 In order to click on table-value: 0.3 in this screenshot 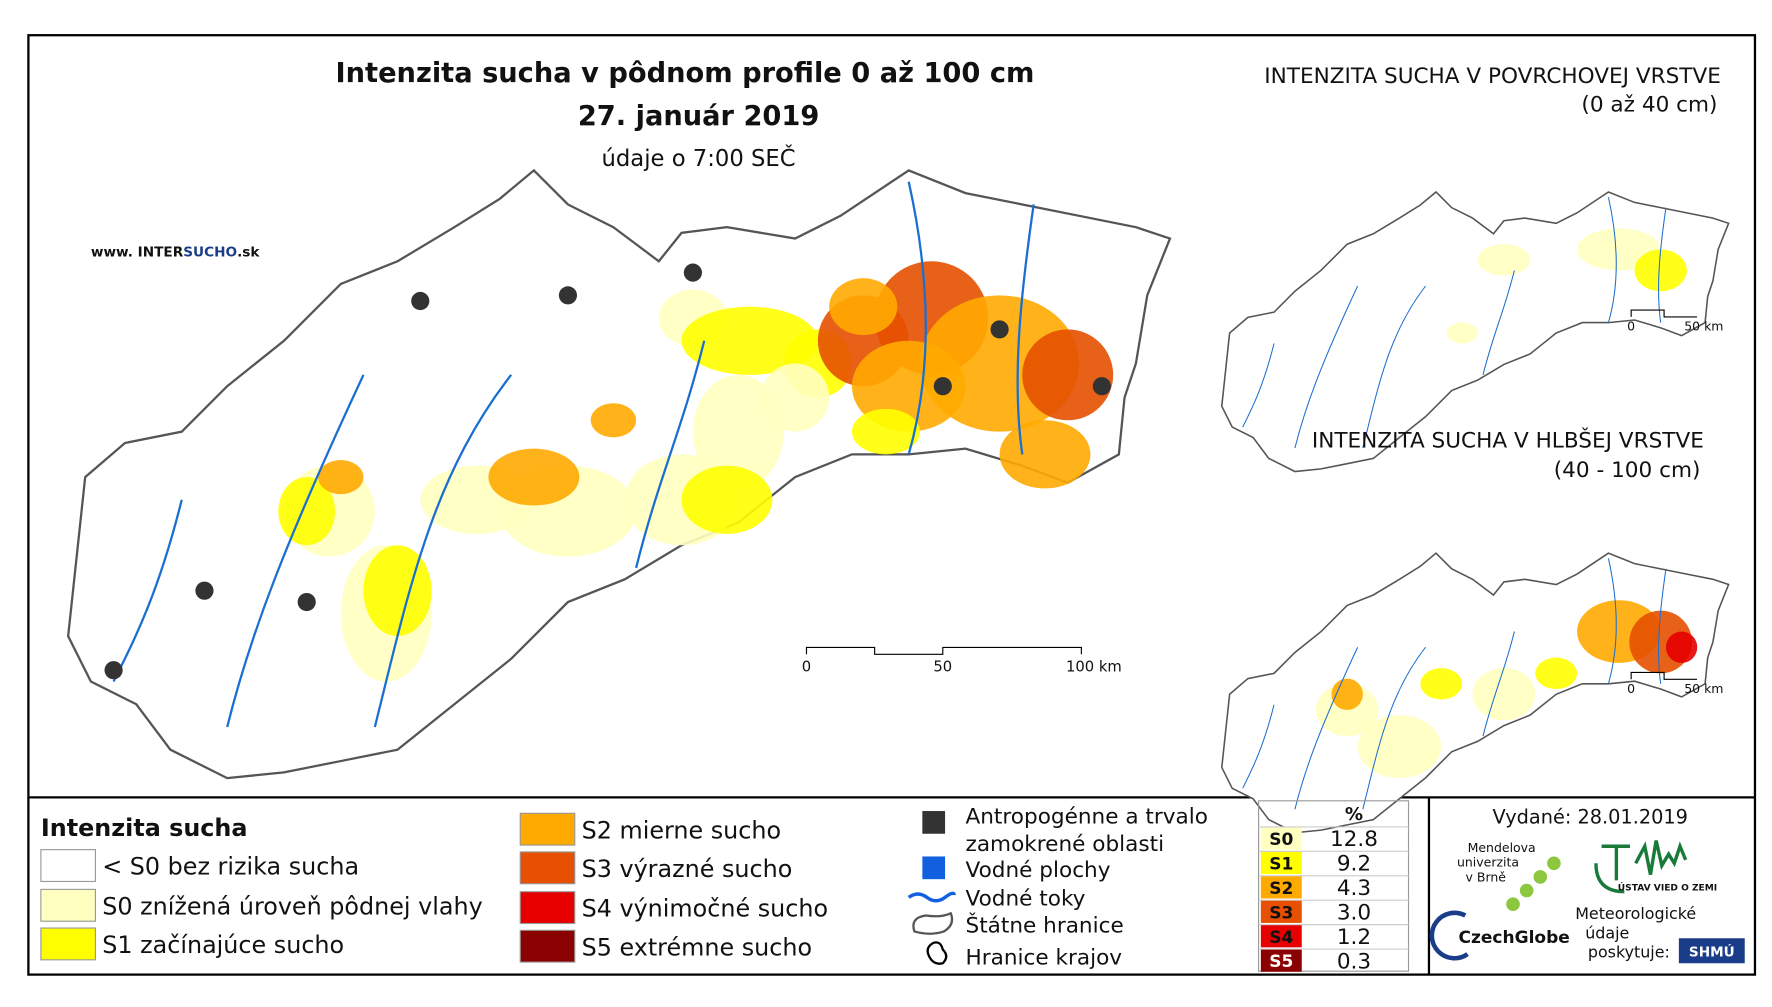, I will do `click(1354, 961)`.